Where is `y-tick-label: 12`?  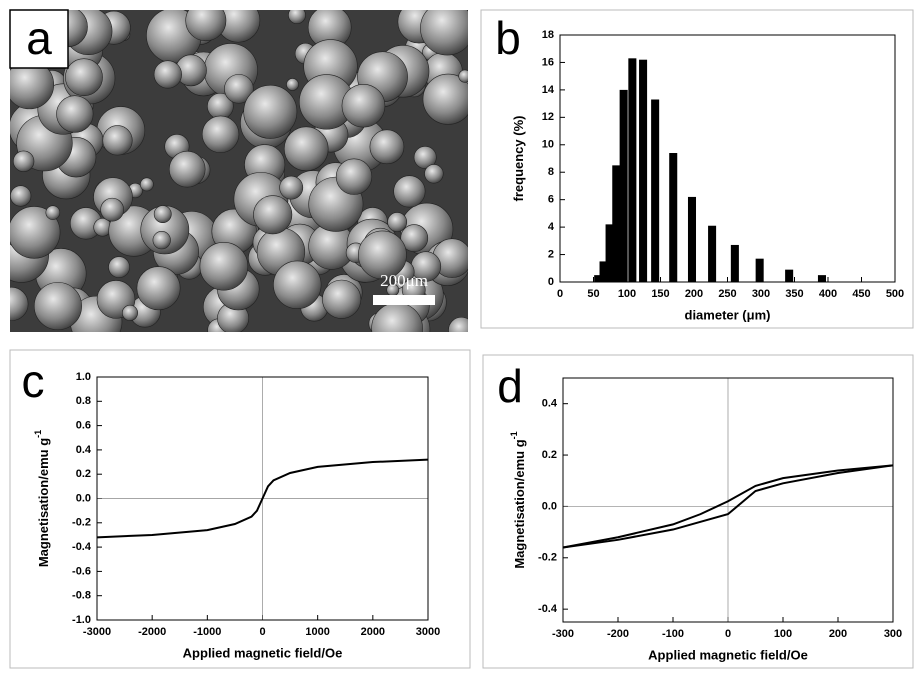
y-tick-label: 12 is located at coordinates (548, 117).